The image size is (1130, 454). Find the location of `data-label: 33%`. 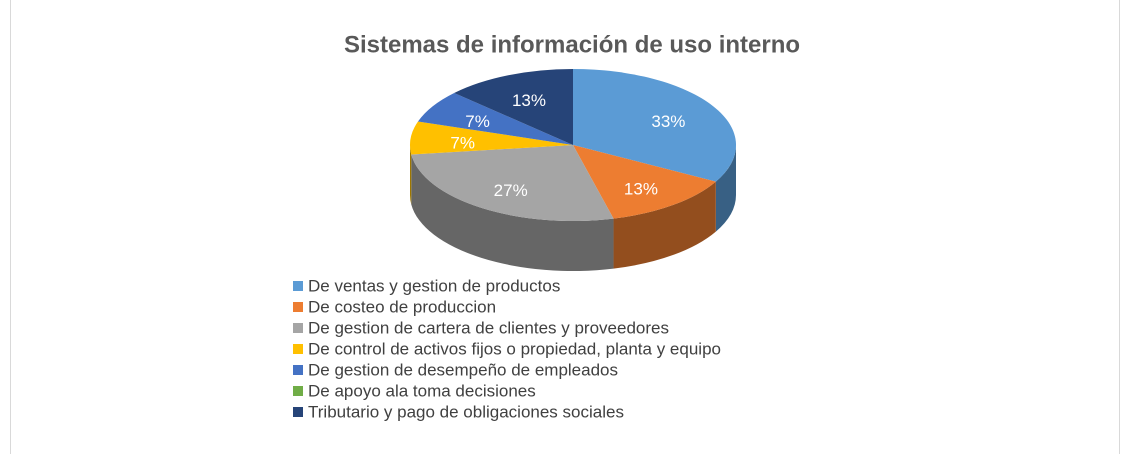

data-label: 33% is located at coordinates (668, 121).